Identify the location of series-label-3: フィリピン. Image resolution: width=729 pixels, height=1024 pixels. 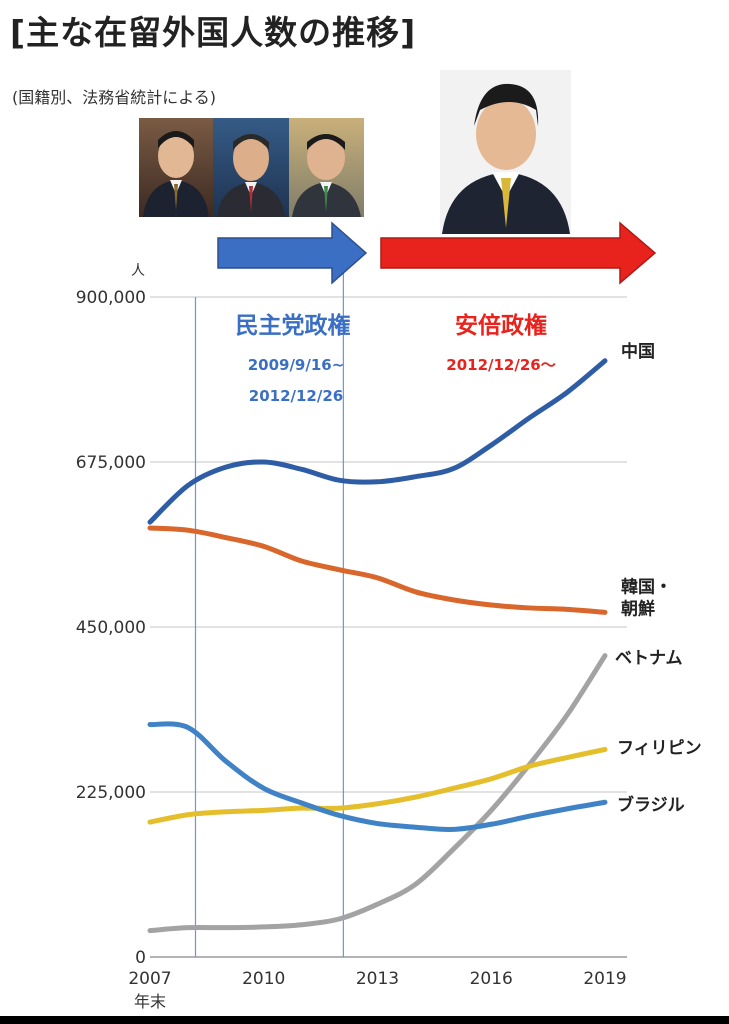
(659, 748).